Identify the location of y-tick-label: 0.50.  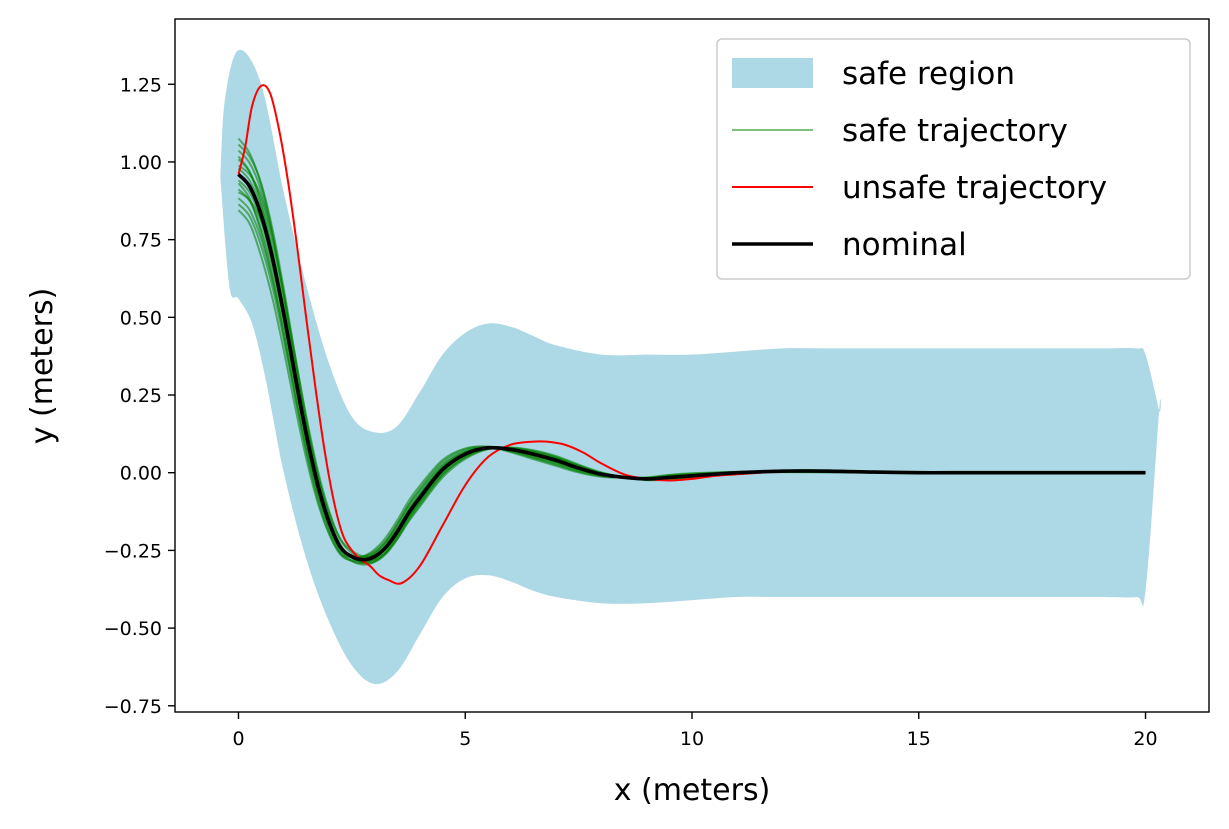
(141, 318).